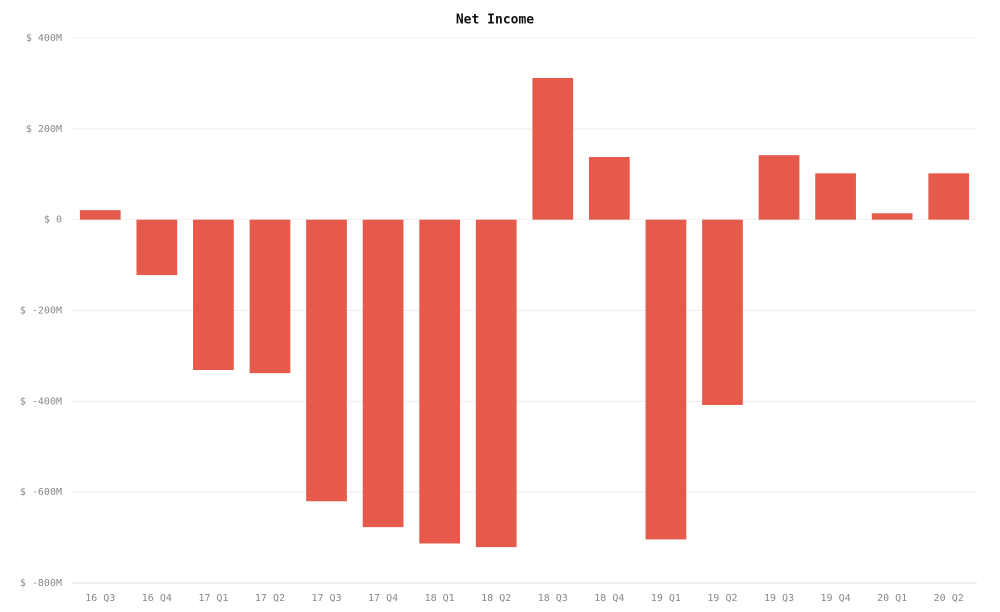  What do you see at coordinates (157, 598) in the screenshot?
I see `x-tick-label: 16 Q4` at bounding box center [157, 598].